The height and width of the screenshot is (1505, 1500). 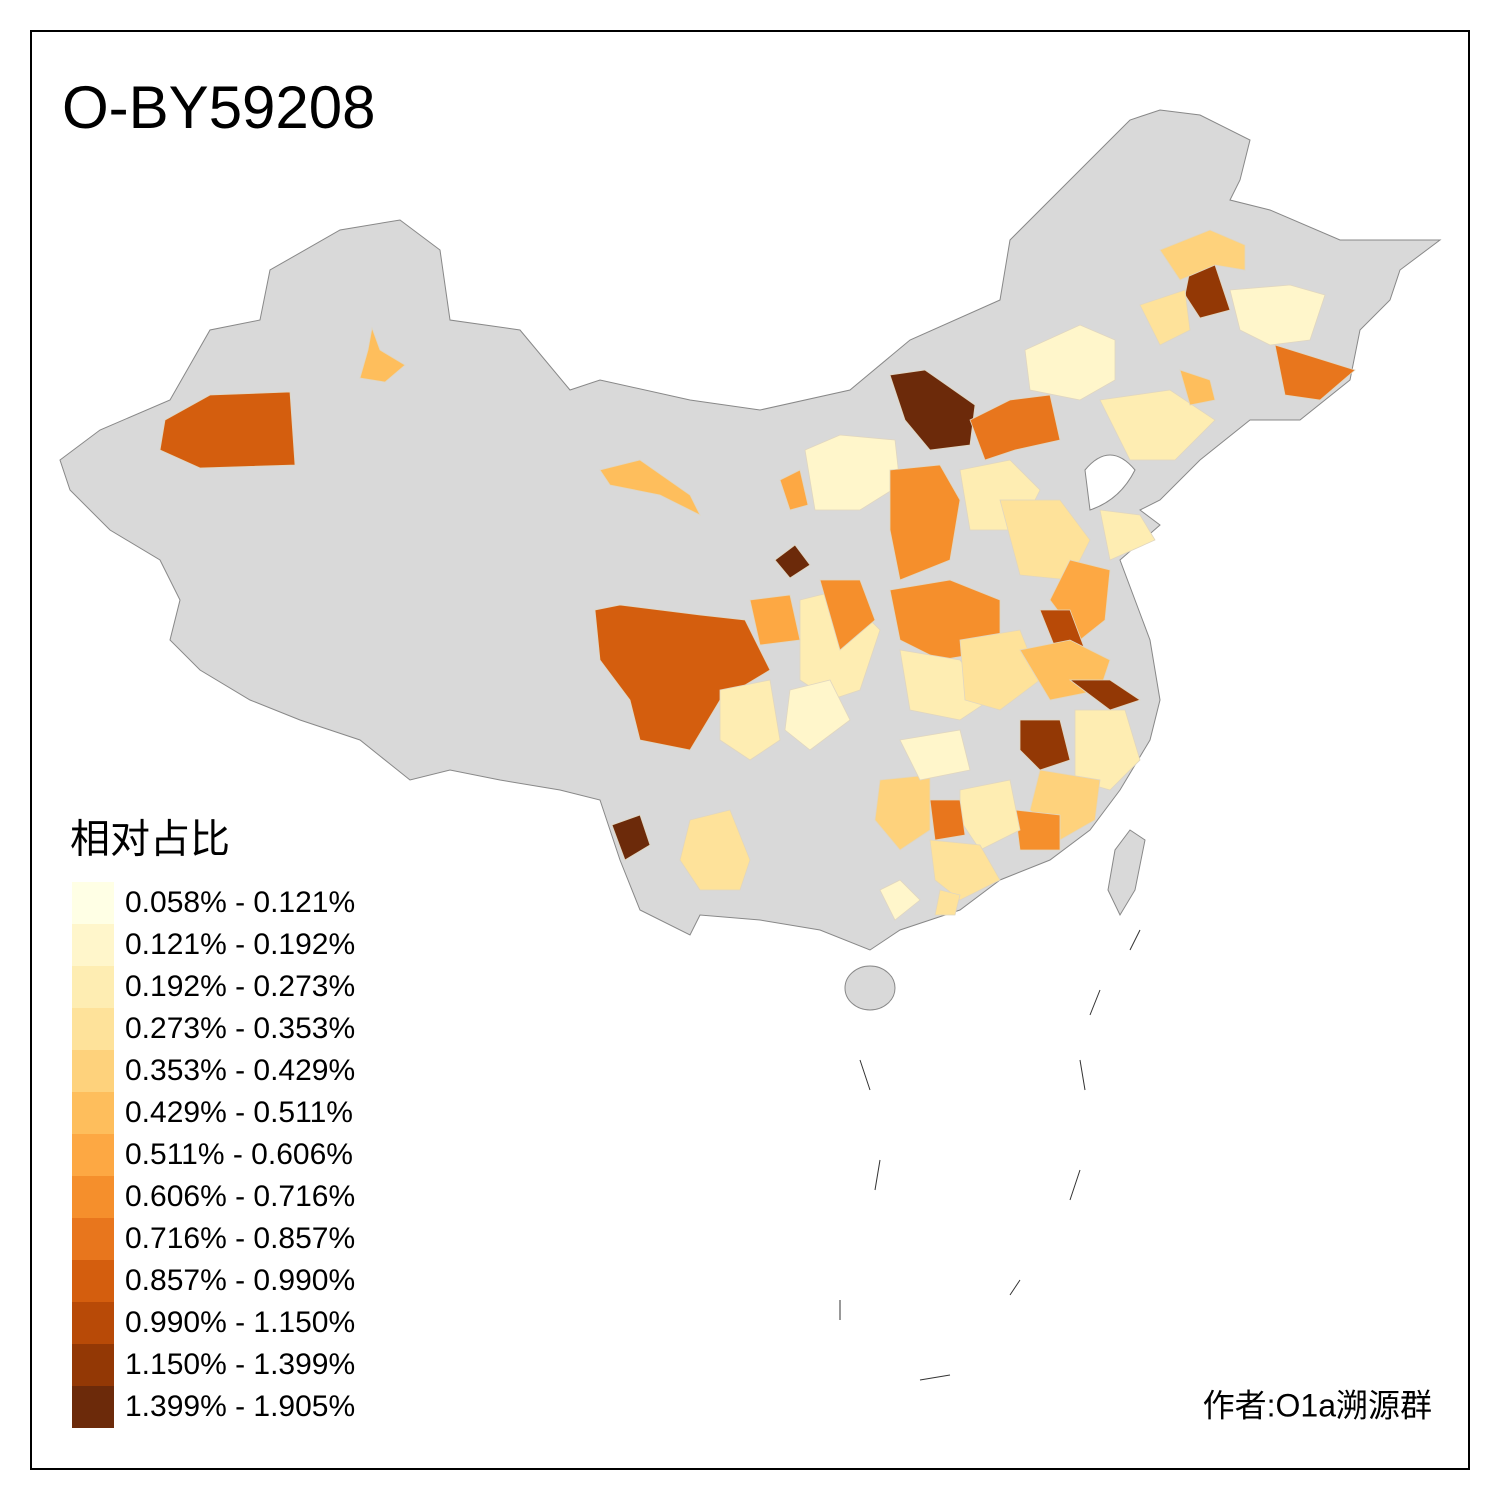 What do you see at coordinates (1126, 873) in the screenshot?
I see `taiwan` at bounding box center [1126, 873].